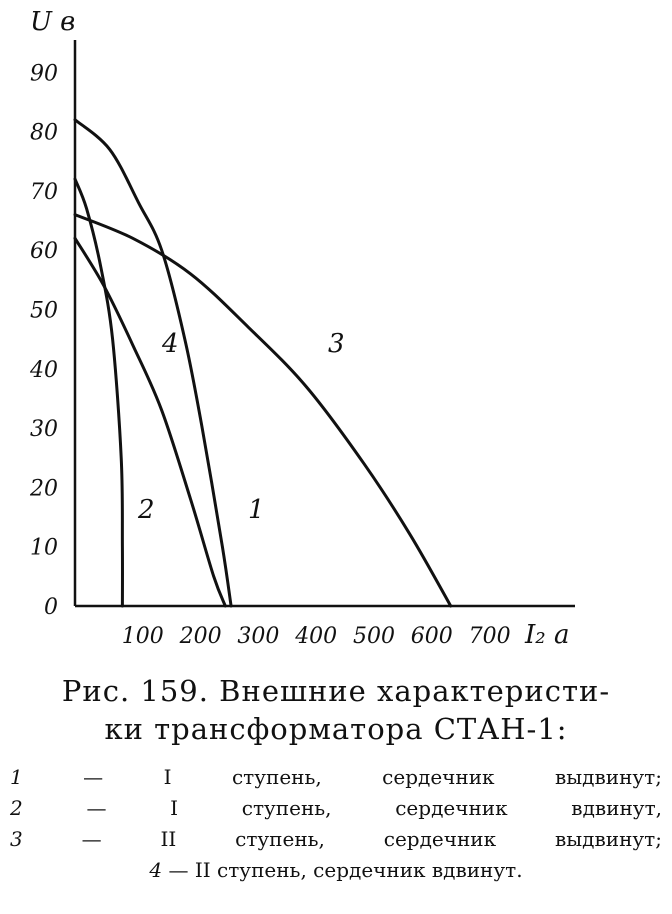 The height and width of the screenshot is (914, 672). Describe the element at coordinates (256, 510) in the screenshot. I see `series-1-label: 1` at that location.